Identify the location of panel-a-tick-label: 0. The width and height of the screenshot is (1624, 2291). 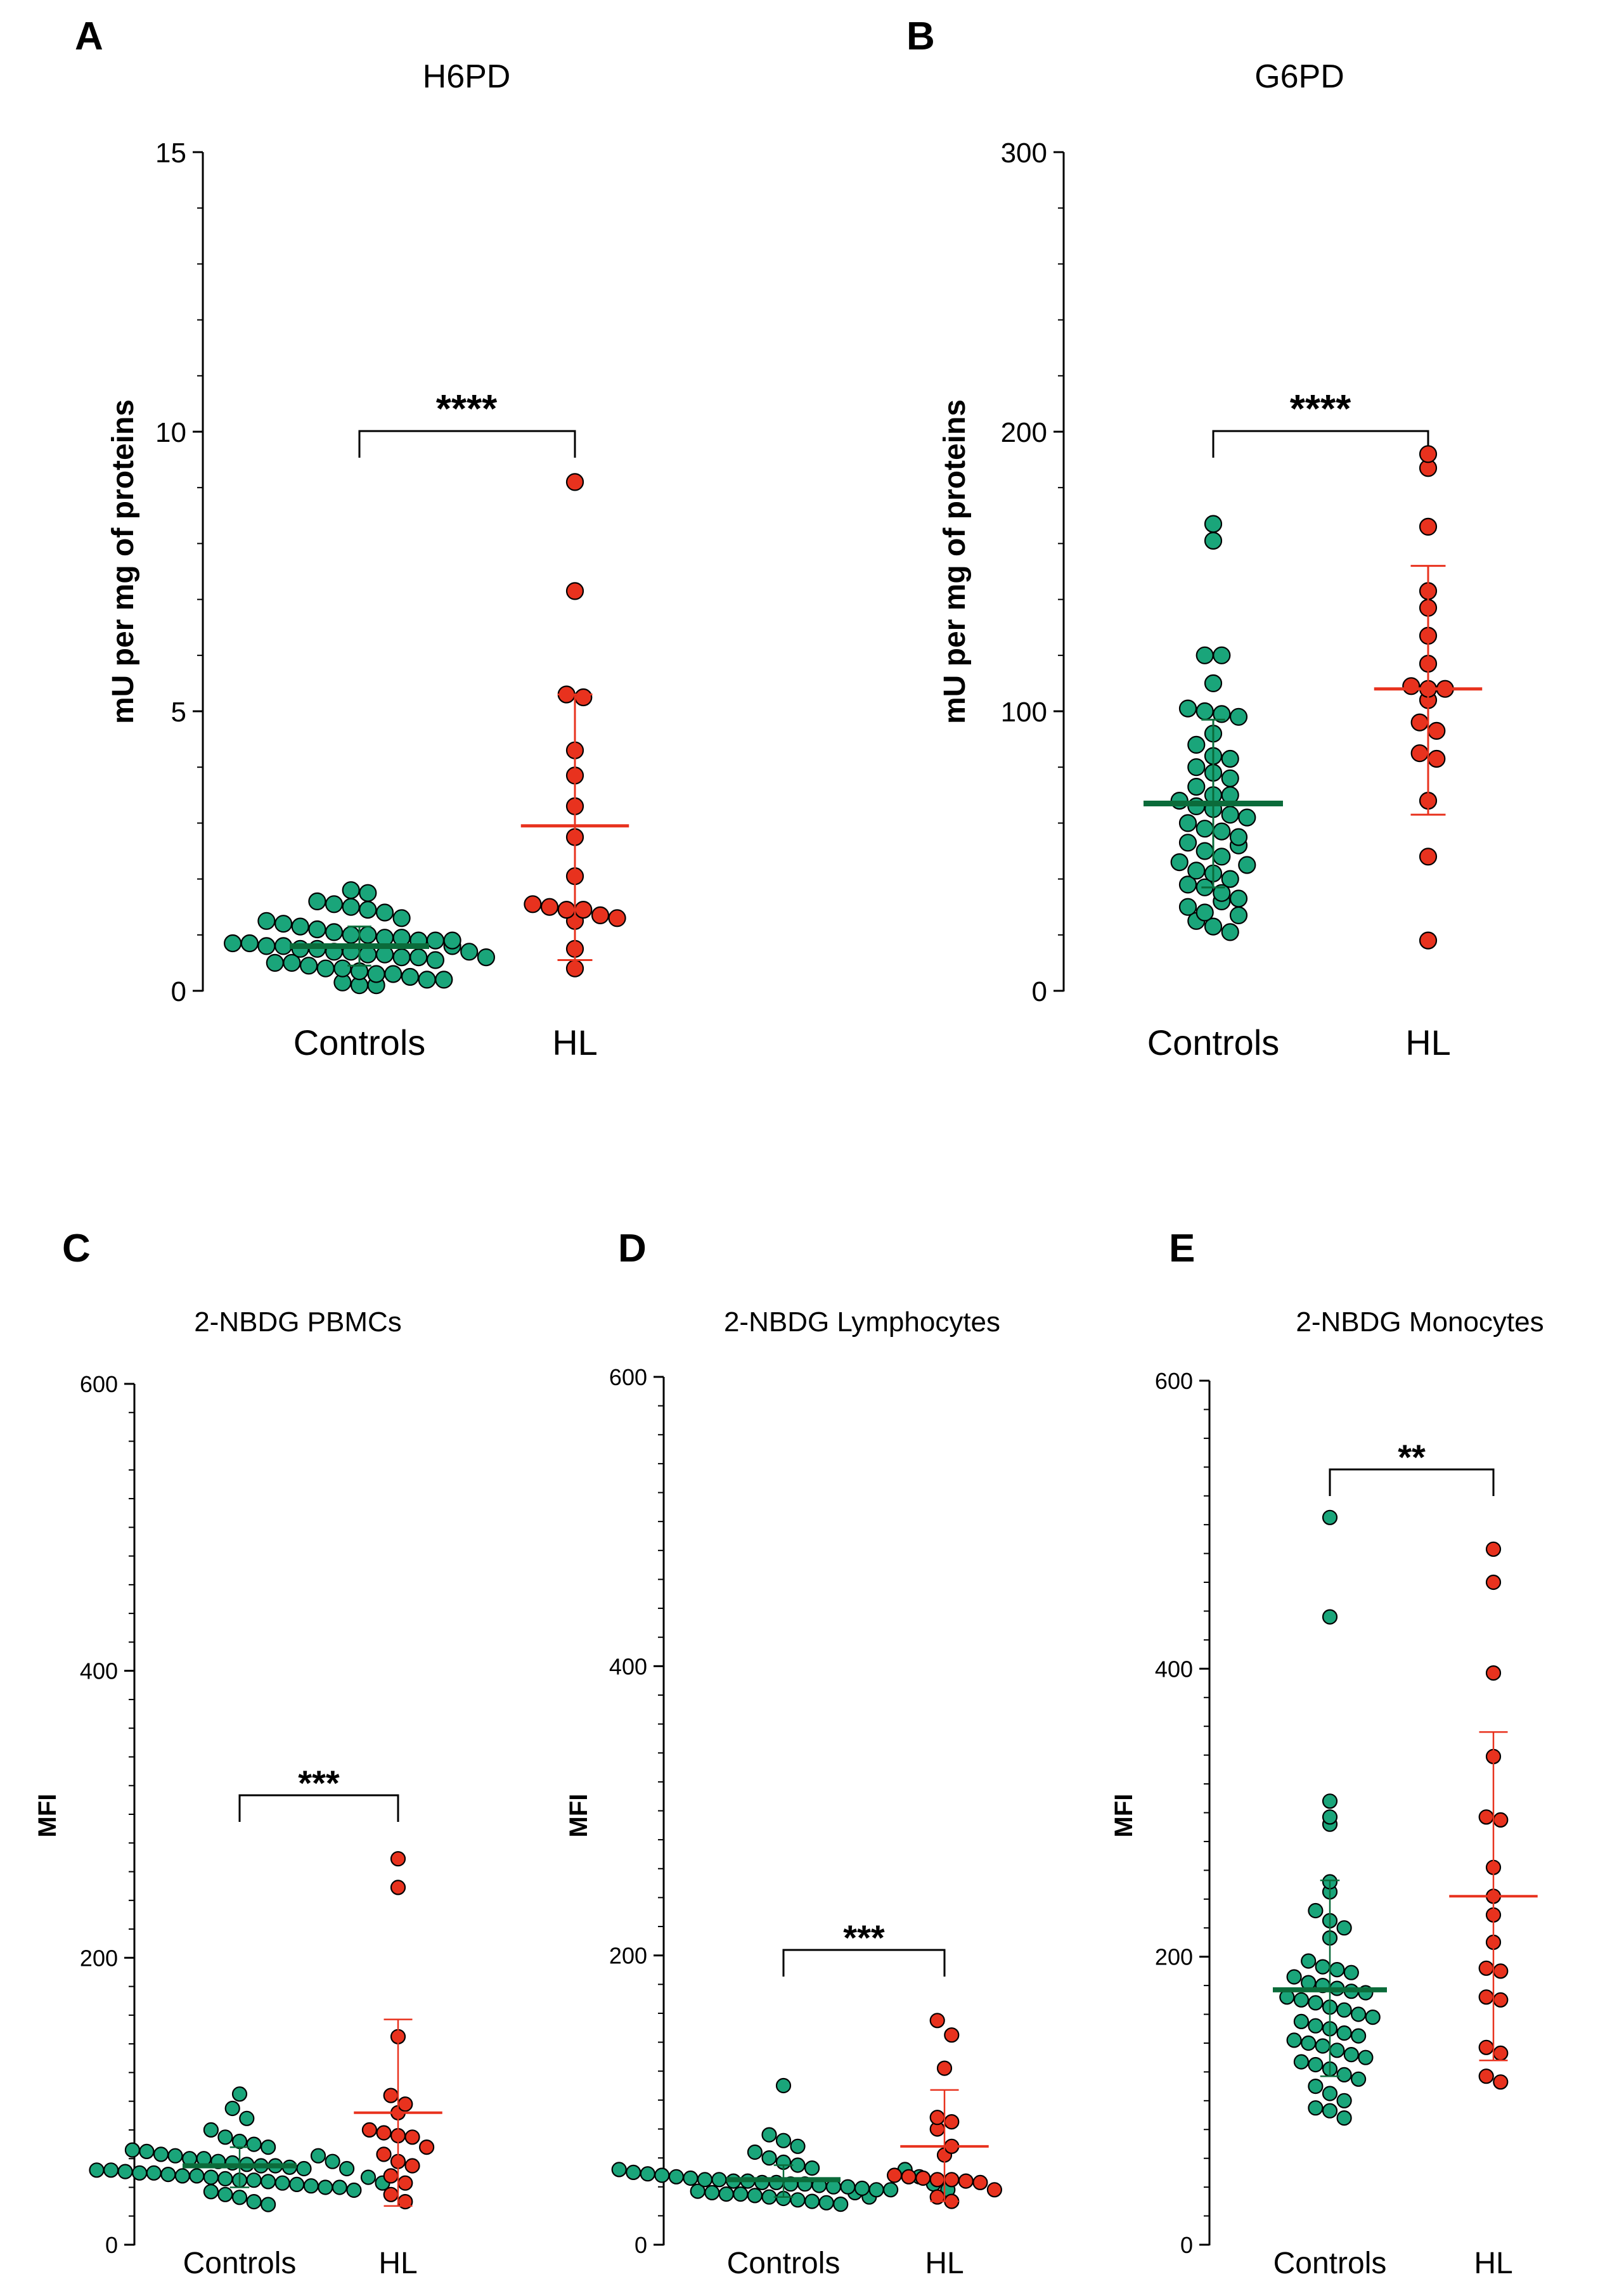
(178, 991).